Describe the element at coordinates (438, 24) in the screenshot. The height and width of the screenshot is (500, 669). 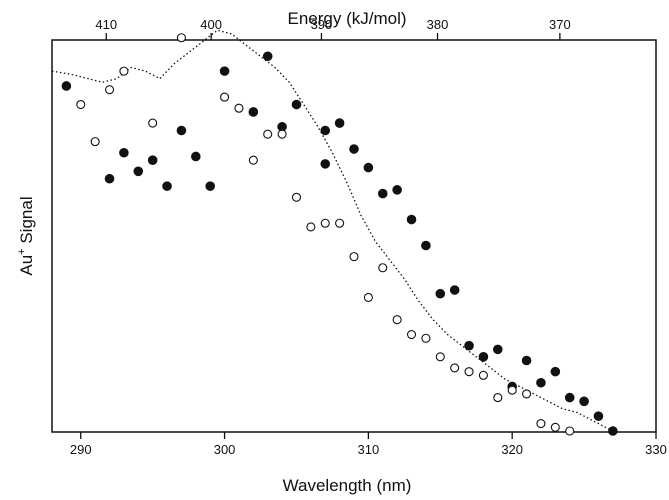
I see `top-tick-label: 380` at that location.